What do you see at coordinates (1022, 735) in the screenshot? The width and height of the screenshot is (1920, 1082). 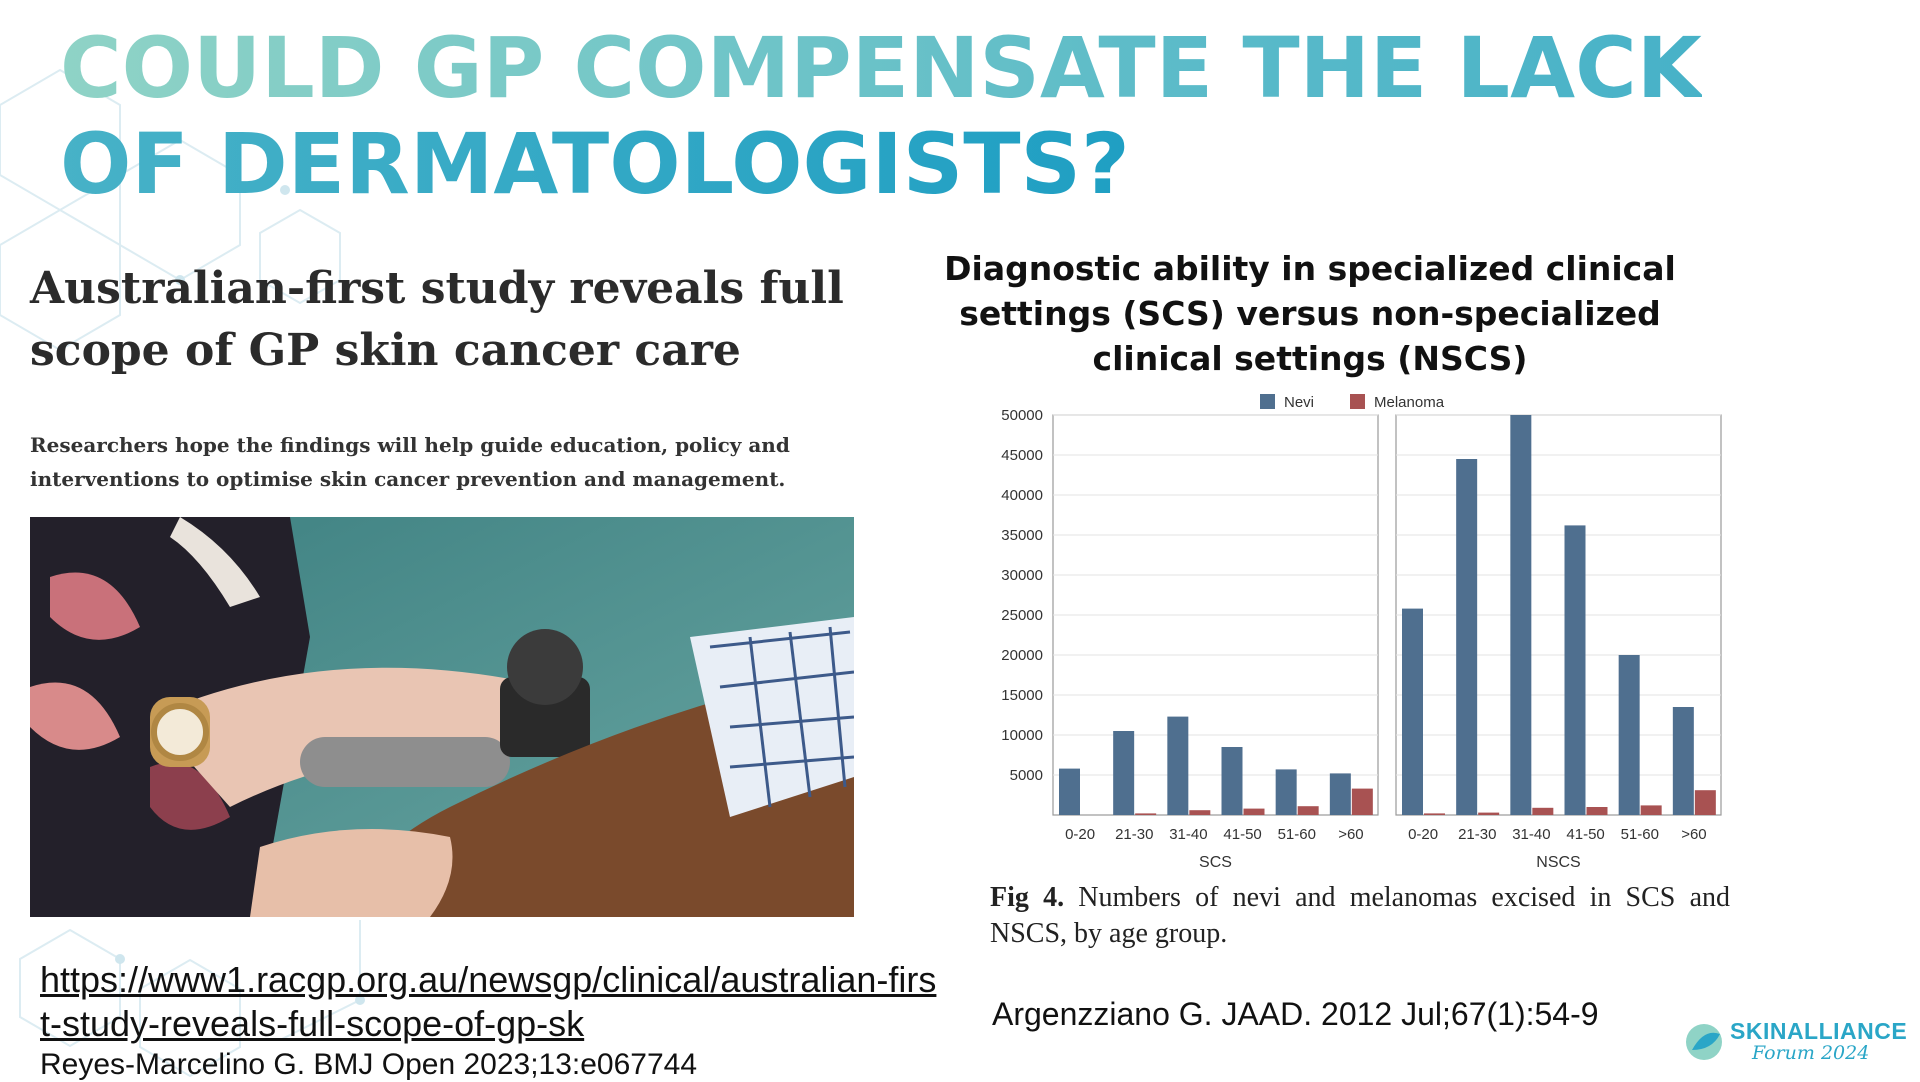 I see `y-tick-label: 10000` at bounding box center [1022, 735].